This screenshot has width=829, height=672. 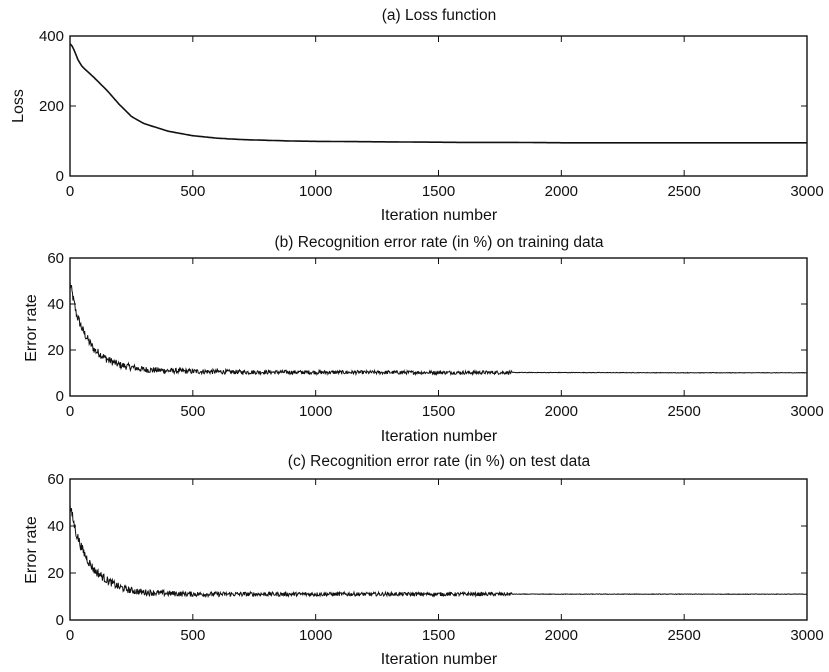 I want to click on panel-a-x-axis-label: Iteration number, so click(x=439, y=215).